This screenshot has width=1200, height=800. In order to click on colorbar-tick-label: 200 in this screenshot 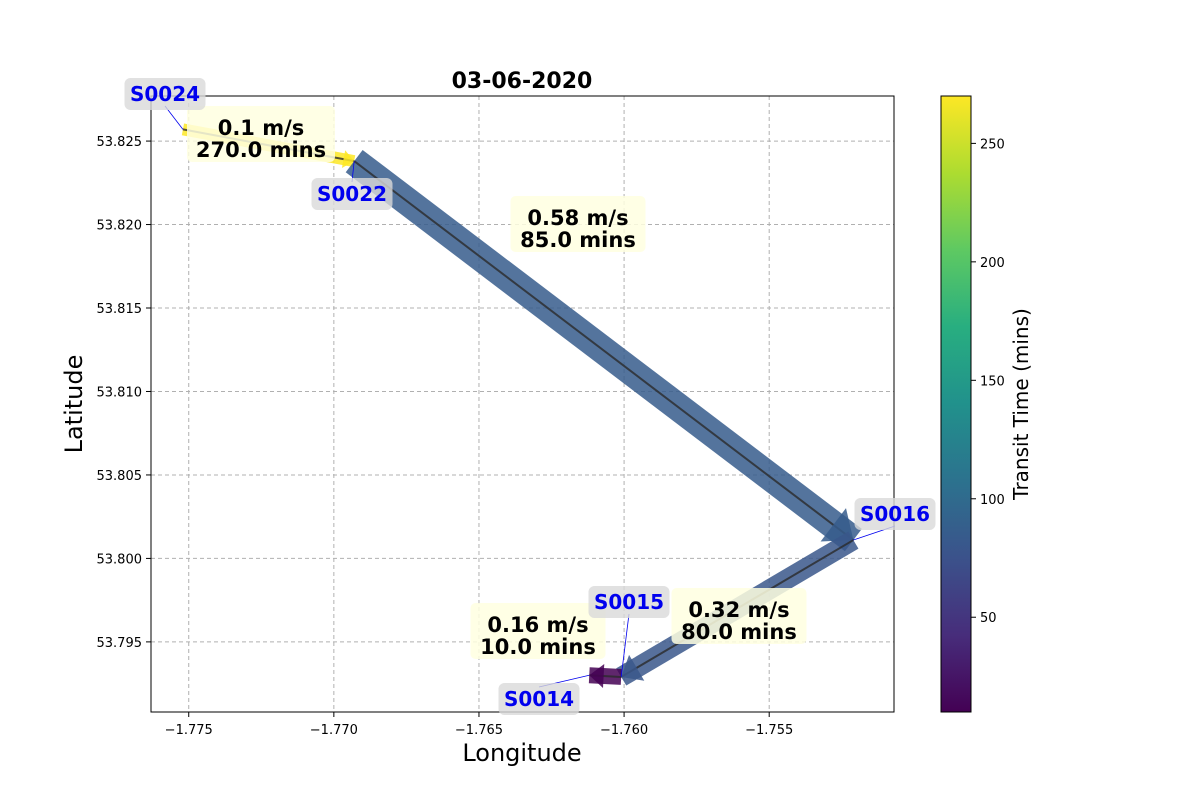, I will do `click(992, 263)`.